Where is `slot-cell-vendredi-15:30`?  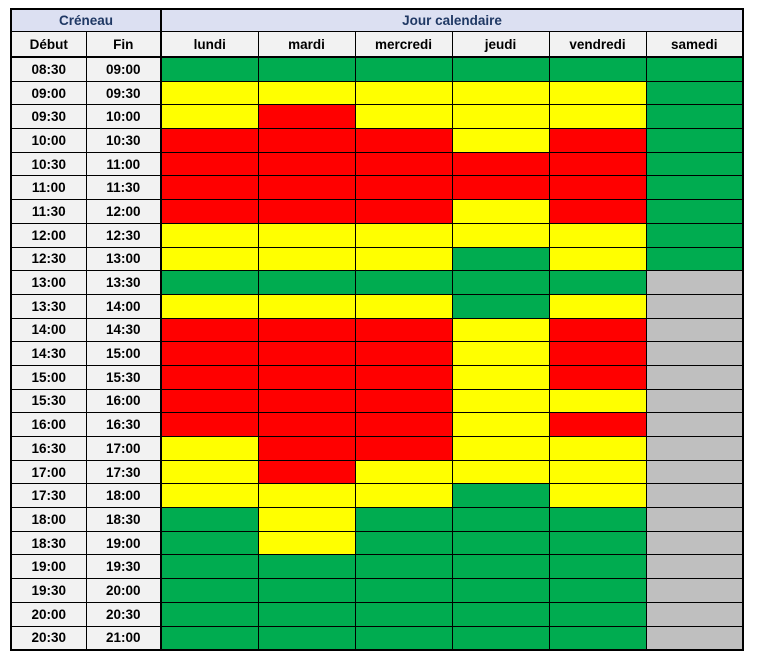
slot-cell-vendredi-15:30 is located at coordinates (597, 401).